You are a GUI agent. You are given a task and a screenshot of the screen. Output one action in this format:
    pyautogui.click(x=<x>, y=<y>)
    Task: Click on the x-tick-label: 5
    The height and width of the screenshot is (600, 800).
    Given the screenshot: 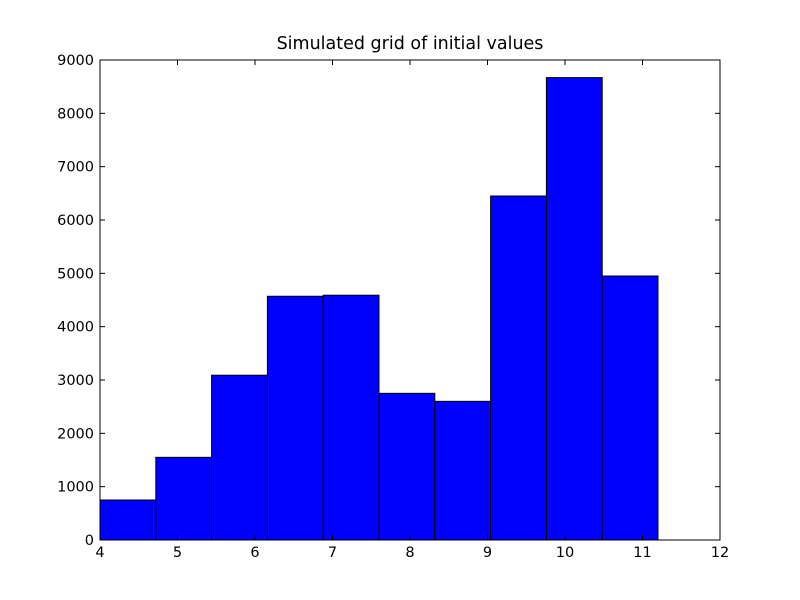 What is the action you would take?
    pyautogui.click(x=177, y=553)
    